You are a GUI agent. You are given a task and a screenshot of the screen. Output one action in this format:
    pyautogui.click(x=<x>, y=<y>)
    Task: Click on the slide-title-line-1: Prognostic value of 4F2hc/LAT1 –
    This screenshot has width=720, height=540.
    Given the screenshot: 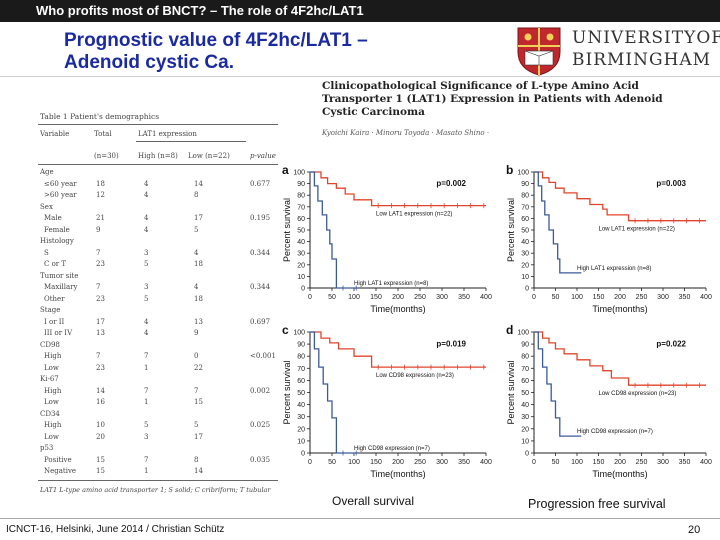 What is the action you would take?
    pyautogui.click(x=216, y=40)
    